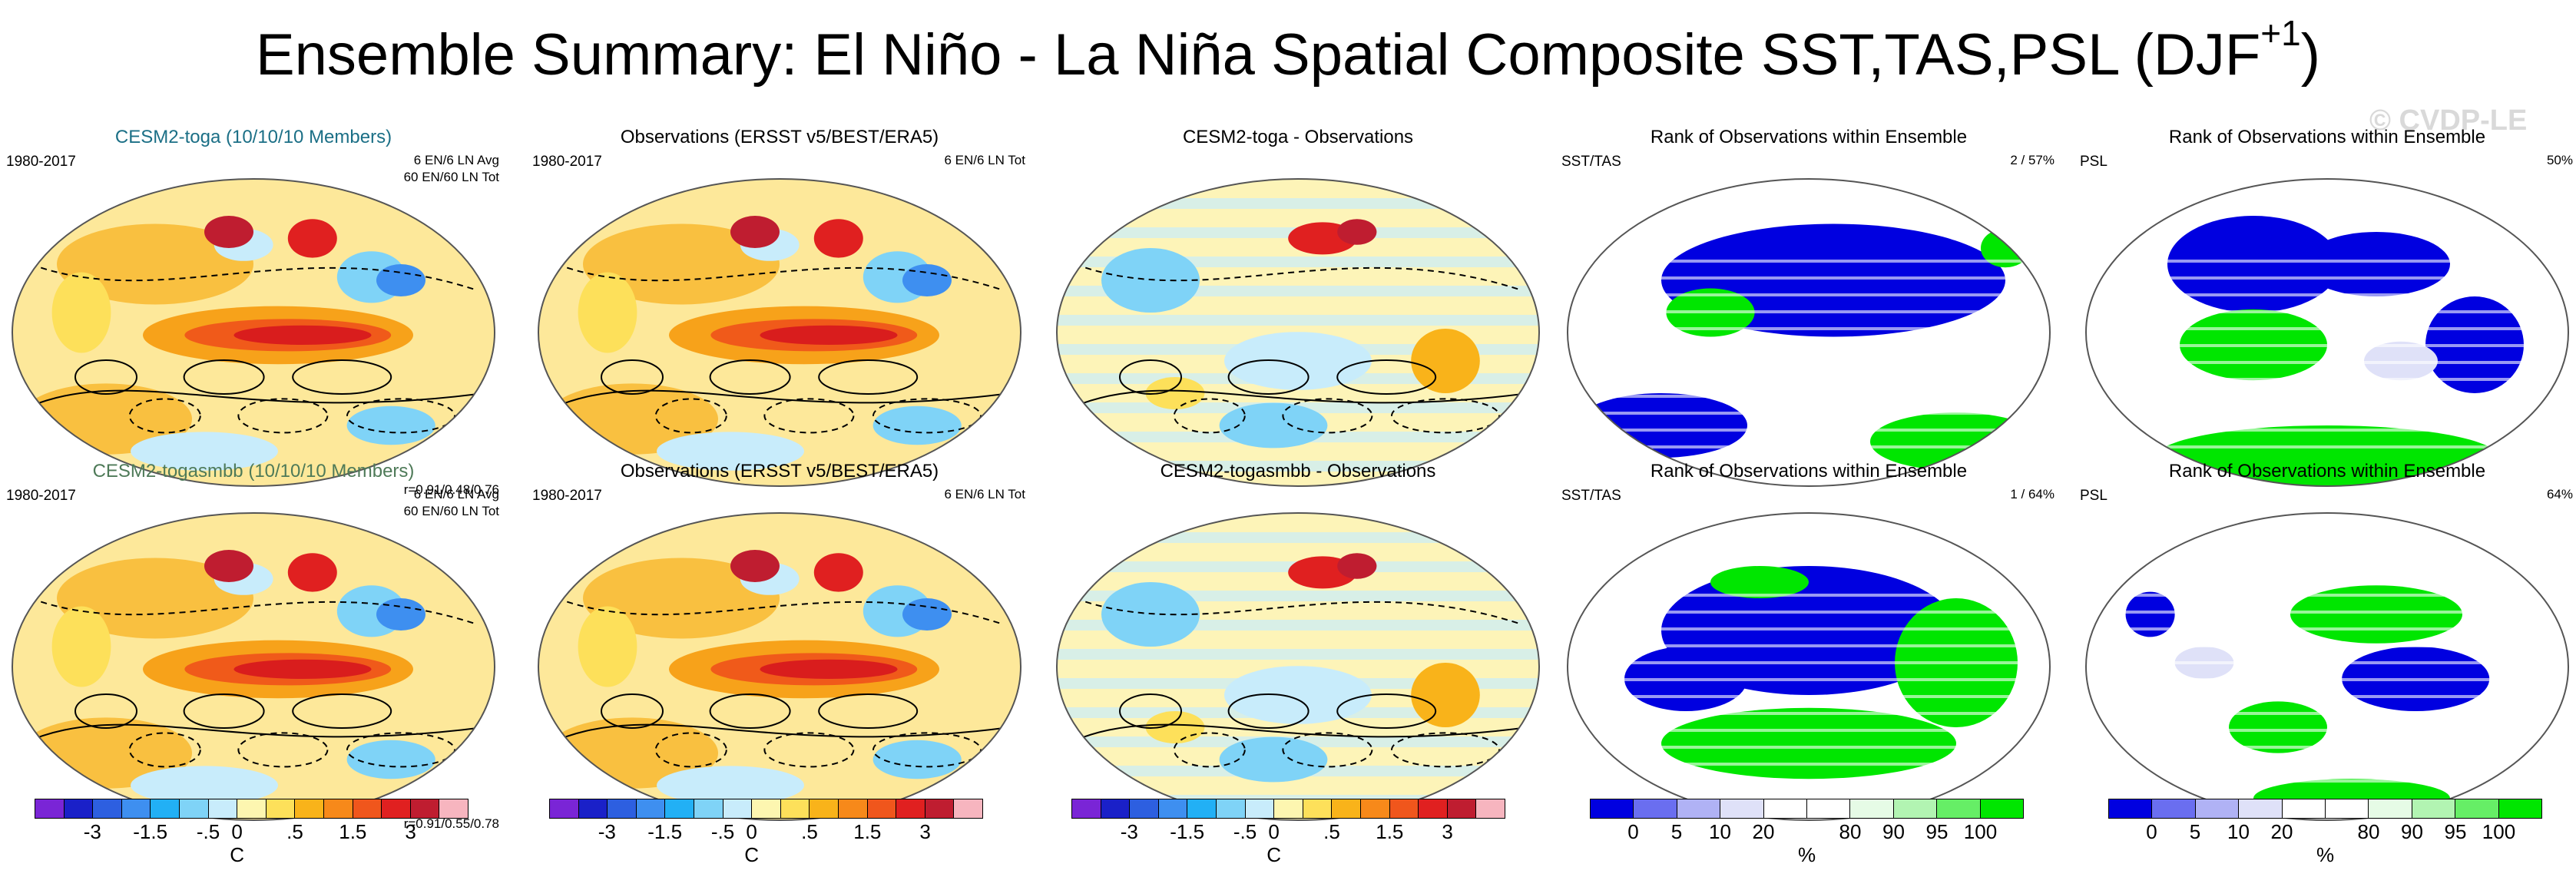 The image size is (2576, 887). I want to click on panel-left-label: PSL, so click(2093, 162).